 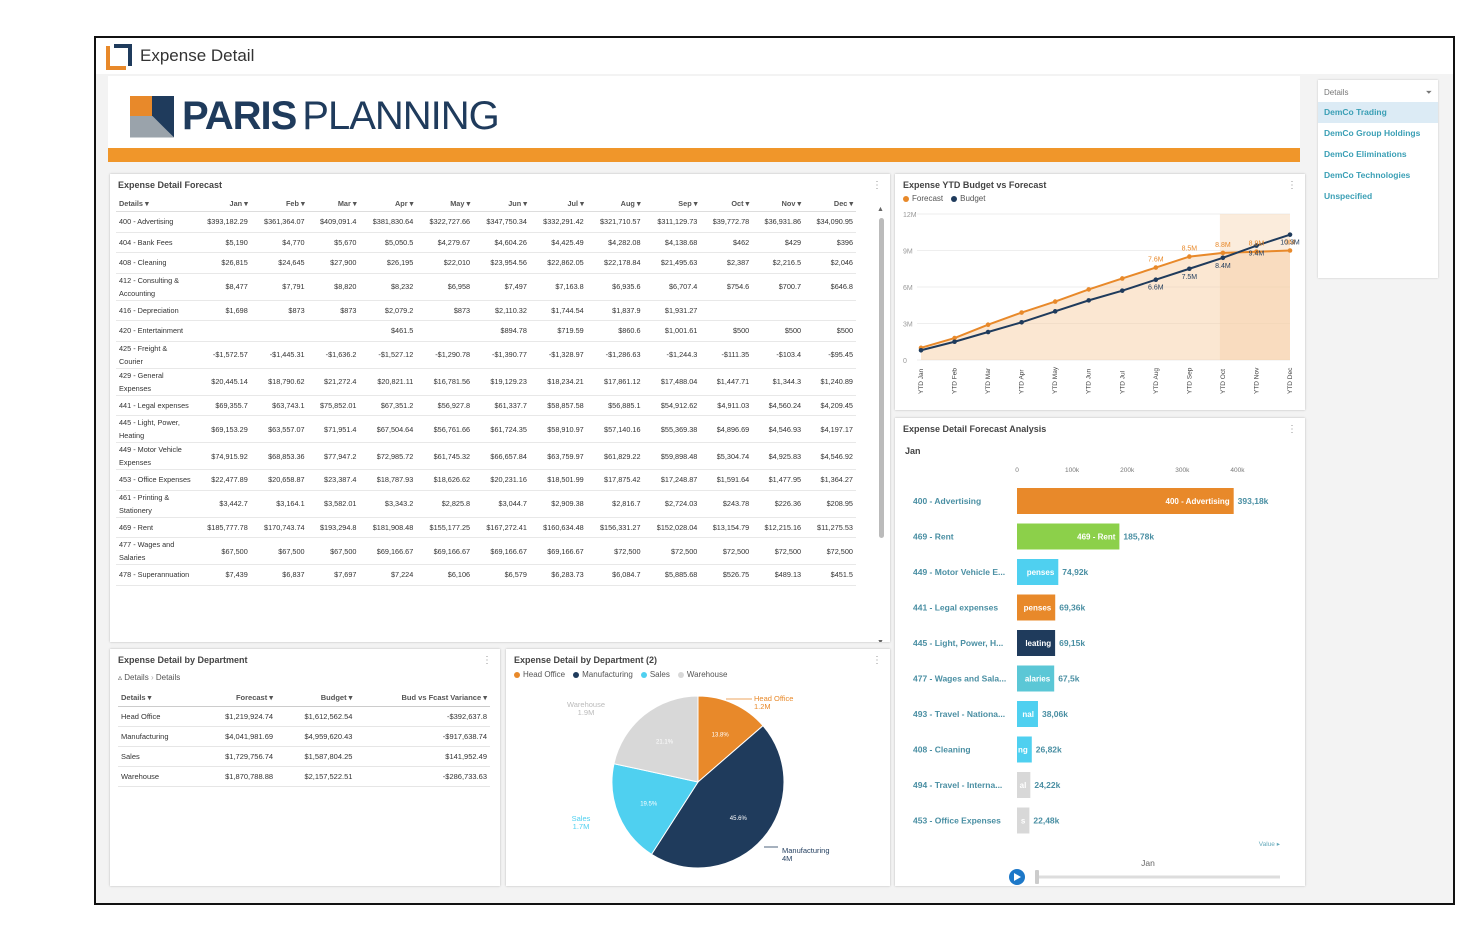 What do you see at coordinates (881, 378) in the screenshot?
I see `scrollbar-thumb` at bounding box center [881, 378].